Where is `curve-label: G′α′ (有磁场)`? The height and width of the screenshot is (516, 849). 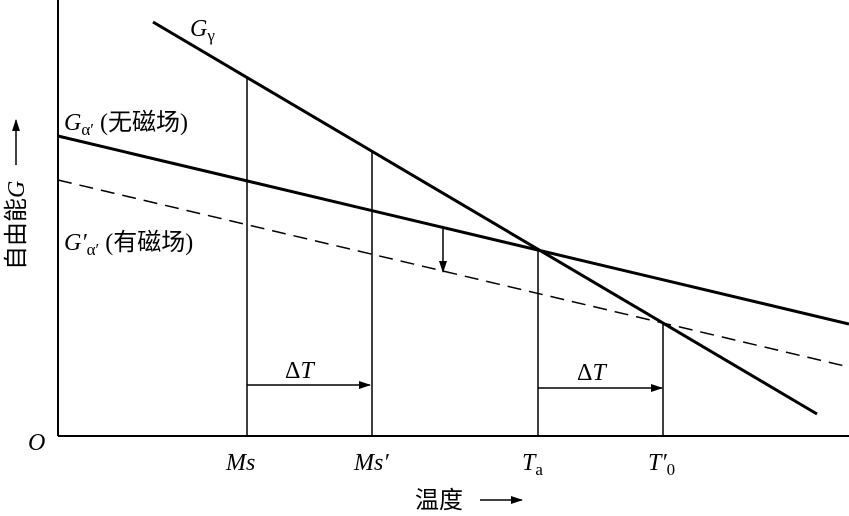
curve-label: G′α′ (有磁场) is located at coordinates (128, 244).